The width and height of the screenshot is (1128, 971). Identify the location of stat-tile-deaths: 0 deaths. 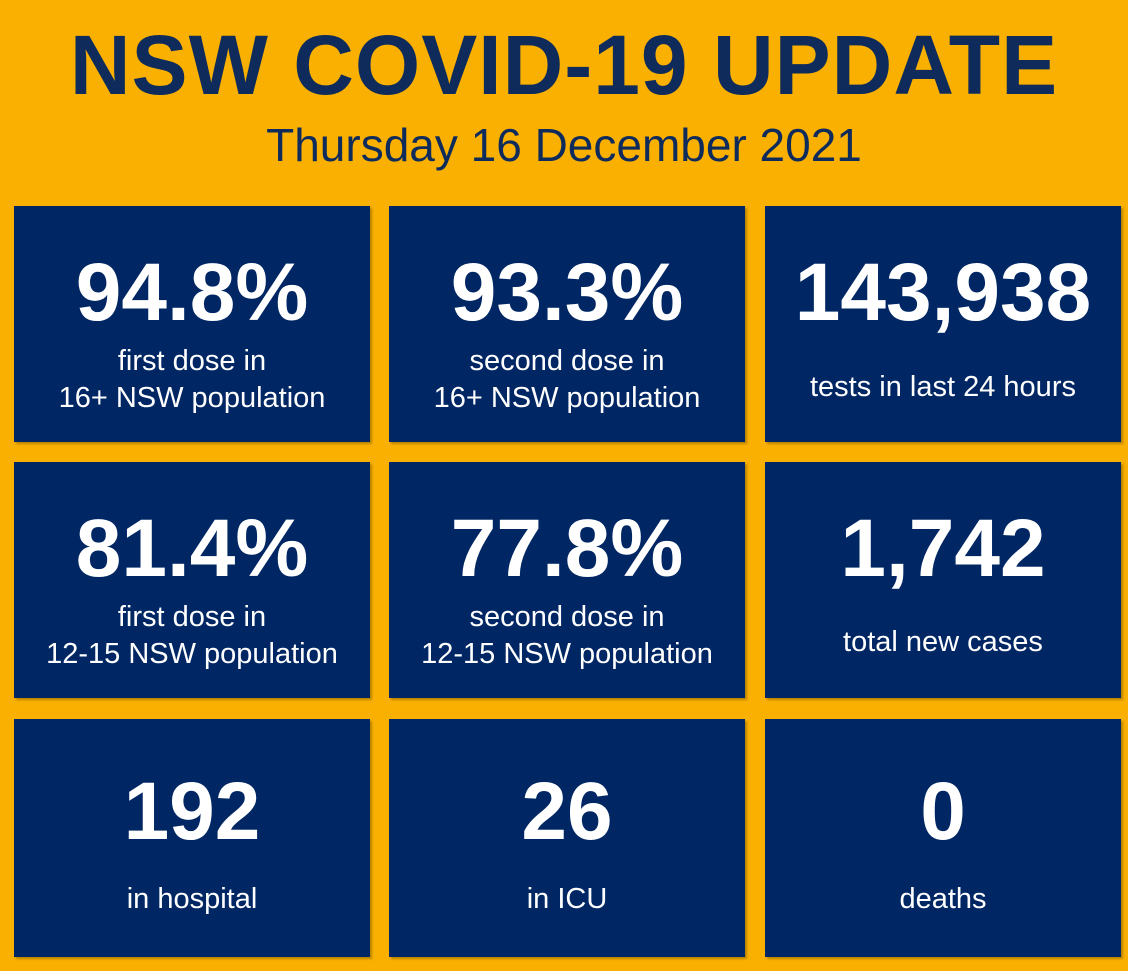
(943, 838).